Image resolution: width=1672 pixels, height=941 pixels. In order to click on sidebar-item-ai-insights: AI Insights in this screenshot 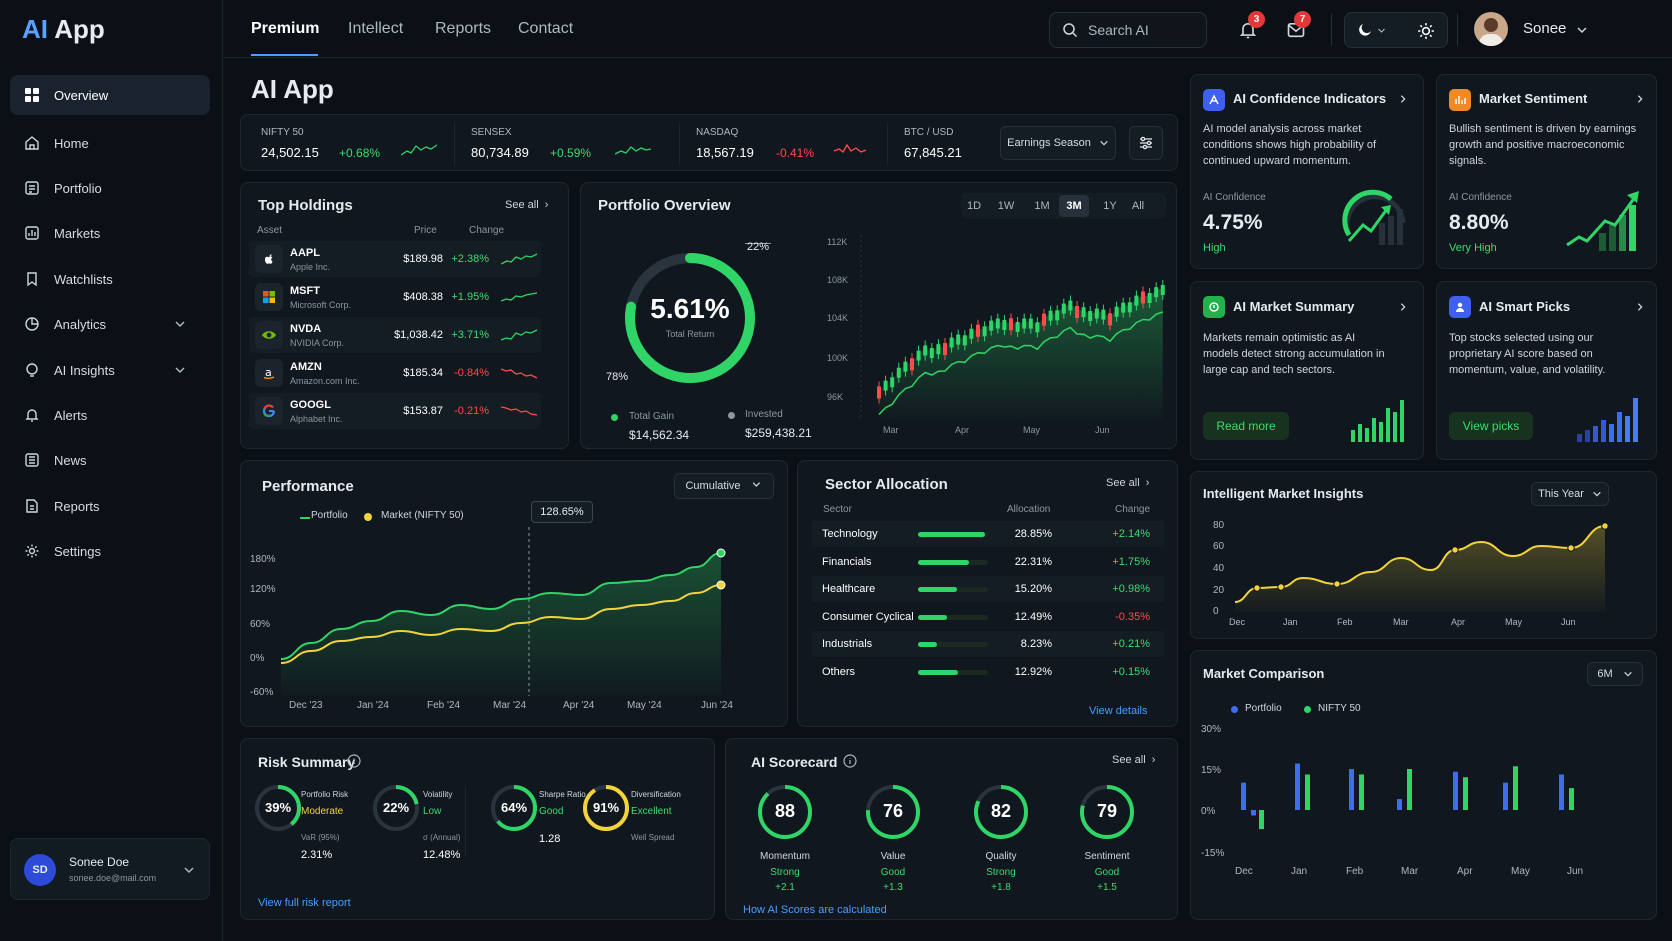, I will do `click(110, 370)`.